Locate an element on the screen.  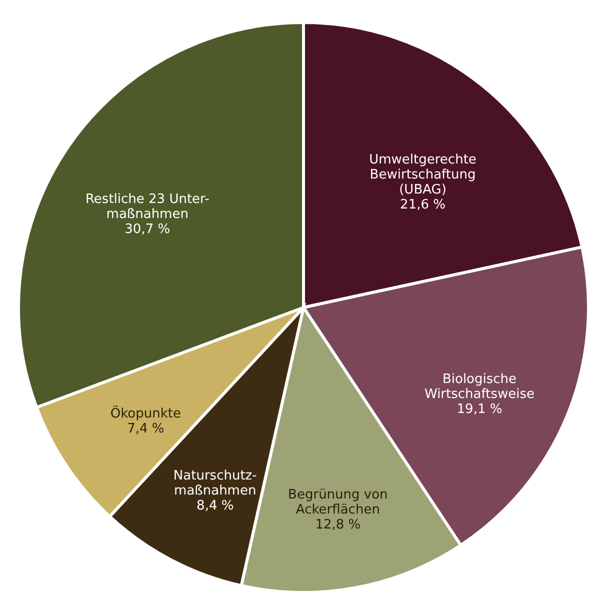
data-label: 30,7 % is located at coordinates (147, 230).